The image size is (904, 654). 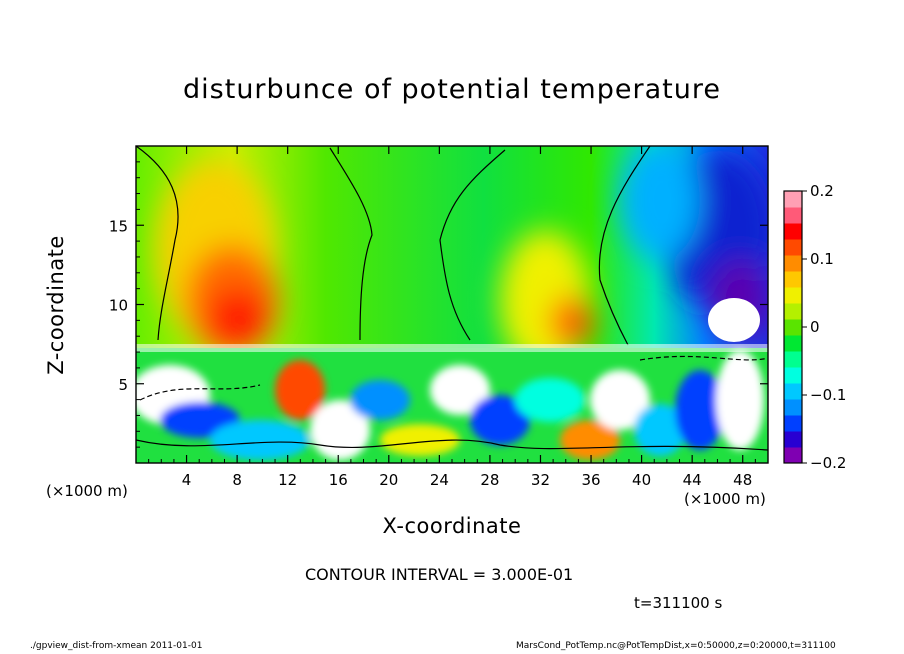 I want to click on x-tick-label: 40, so click(x=641, y=480).